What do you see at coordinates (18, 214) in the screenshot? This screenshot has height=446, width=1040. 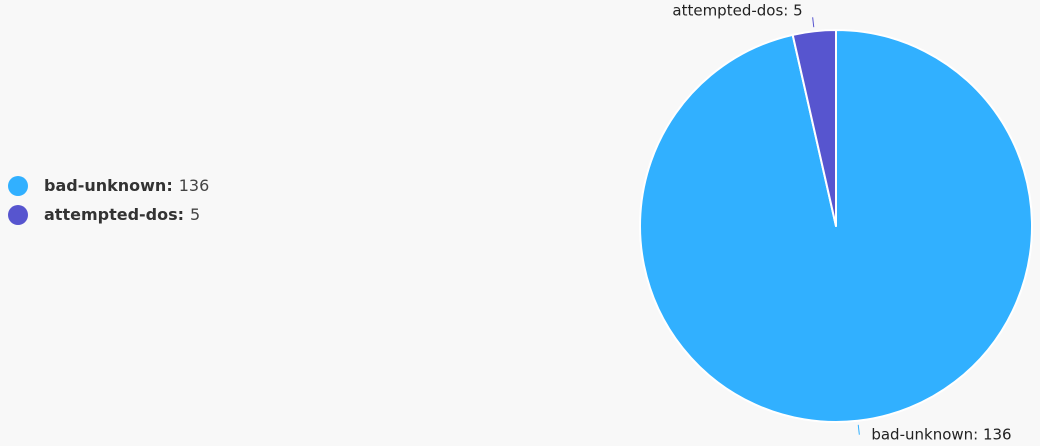 I see `legend-swatch-attempted-dos` at bounding box center [18, 214].